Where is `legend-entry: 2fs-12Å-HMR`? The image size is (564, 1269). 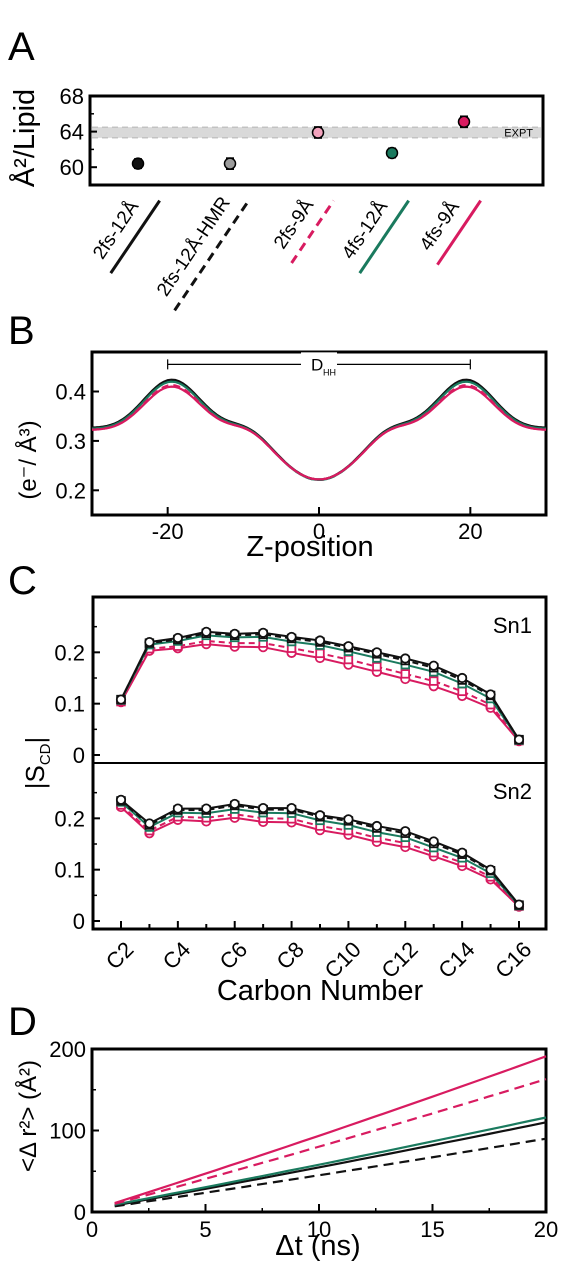
legend-entry: 2fs-12Å-HMR is located at coordinates (201, 252).